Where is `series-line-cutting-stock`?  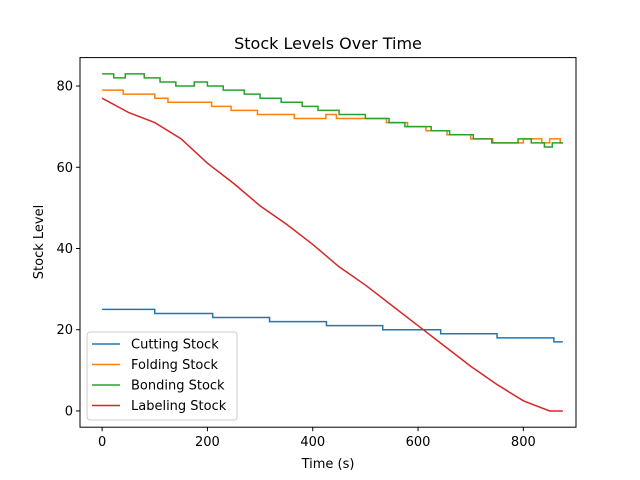
series-line-cutting-stock is located at coordinates (332, 325).